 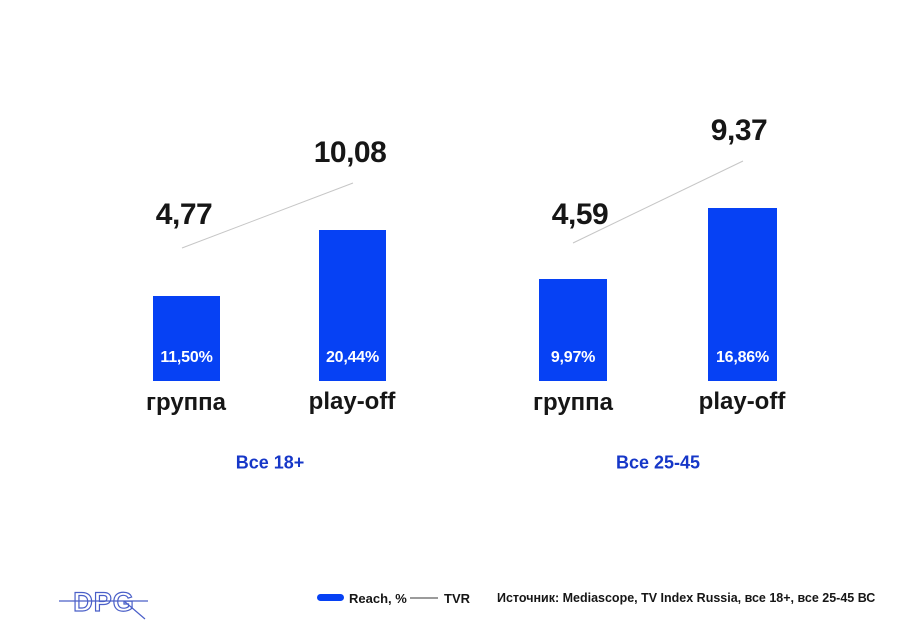 What do you see at coordinates (352, 305) in the screenshot?
I see `reach-bar-playoff-18: 20,44%` at bounding box center [352, 305].